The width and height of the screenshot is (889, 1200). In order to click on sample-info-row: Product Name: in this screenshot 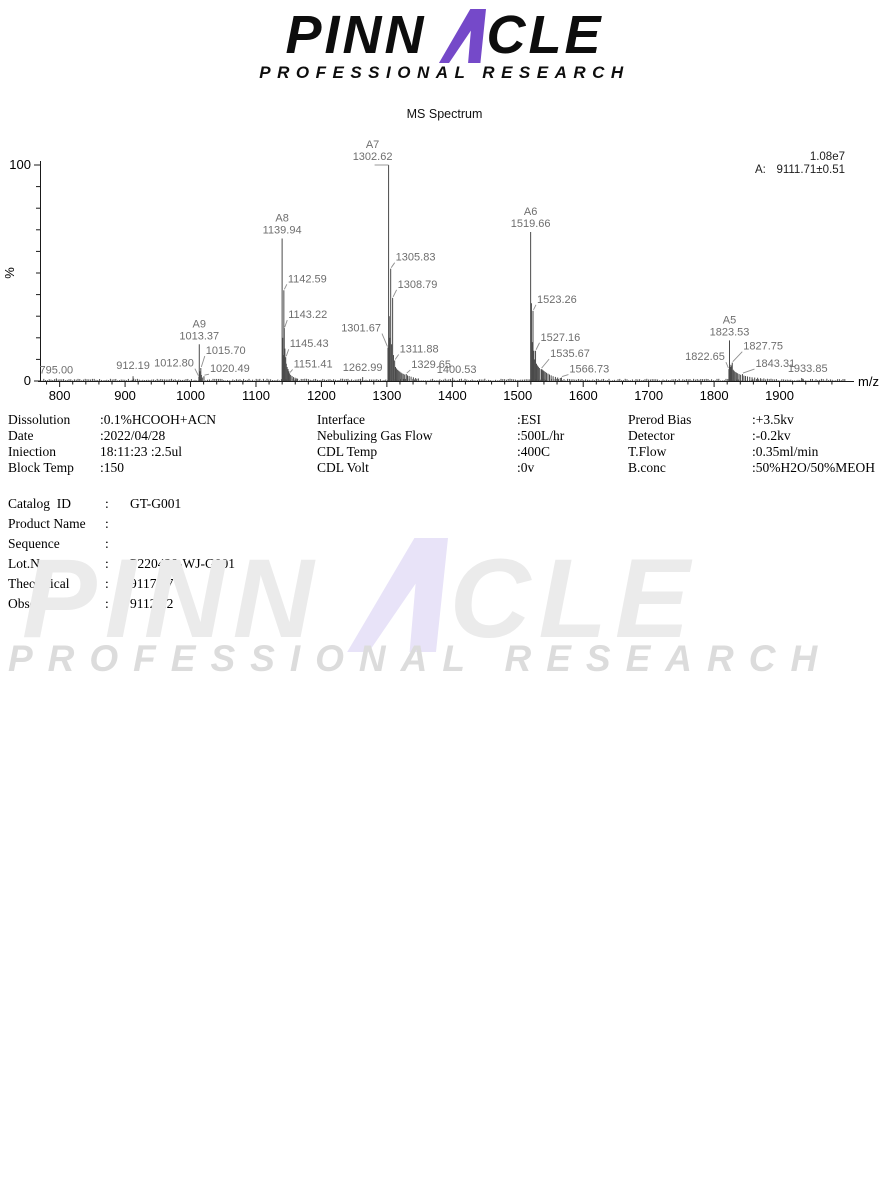, I will do `click(308, 524)`.